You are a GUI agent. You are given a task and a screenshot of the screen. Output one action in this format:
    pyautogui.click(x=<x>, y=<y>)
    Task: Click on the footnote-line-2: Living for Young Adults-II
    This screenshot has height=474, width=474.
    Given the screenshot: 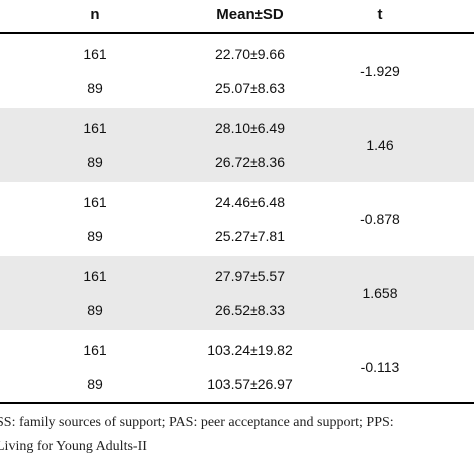 What is the action you would take?
    pyautogui.click(x=73, y=446)
    